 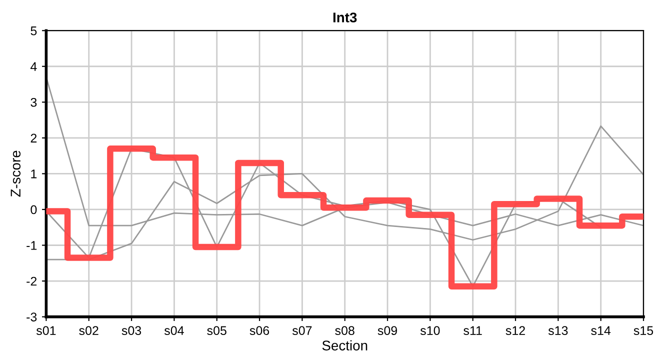 I want to click on x-axis-title: Section, so click(x=345, y=345).